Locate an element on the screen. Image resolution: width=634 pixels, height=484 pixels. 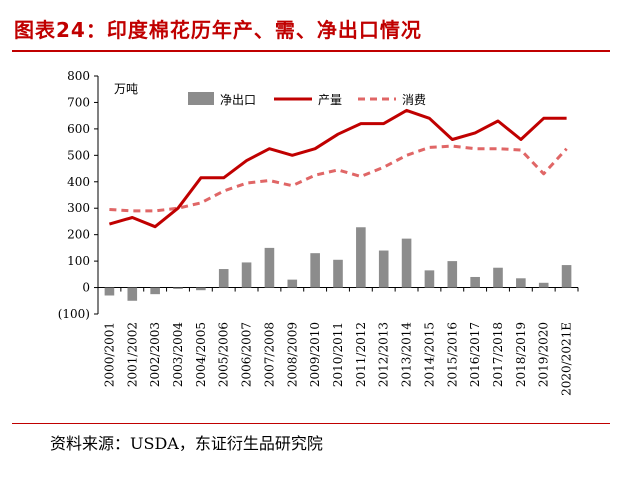
chart-title: 图表24：印度棉花历年产、需、净出口情况 is located at coordinates (218, 30).